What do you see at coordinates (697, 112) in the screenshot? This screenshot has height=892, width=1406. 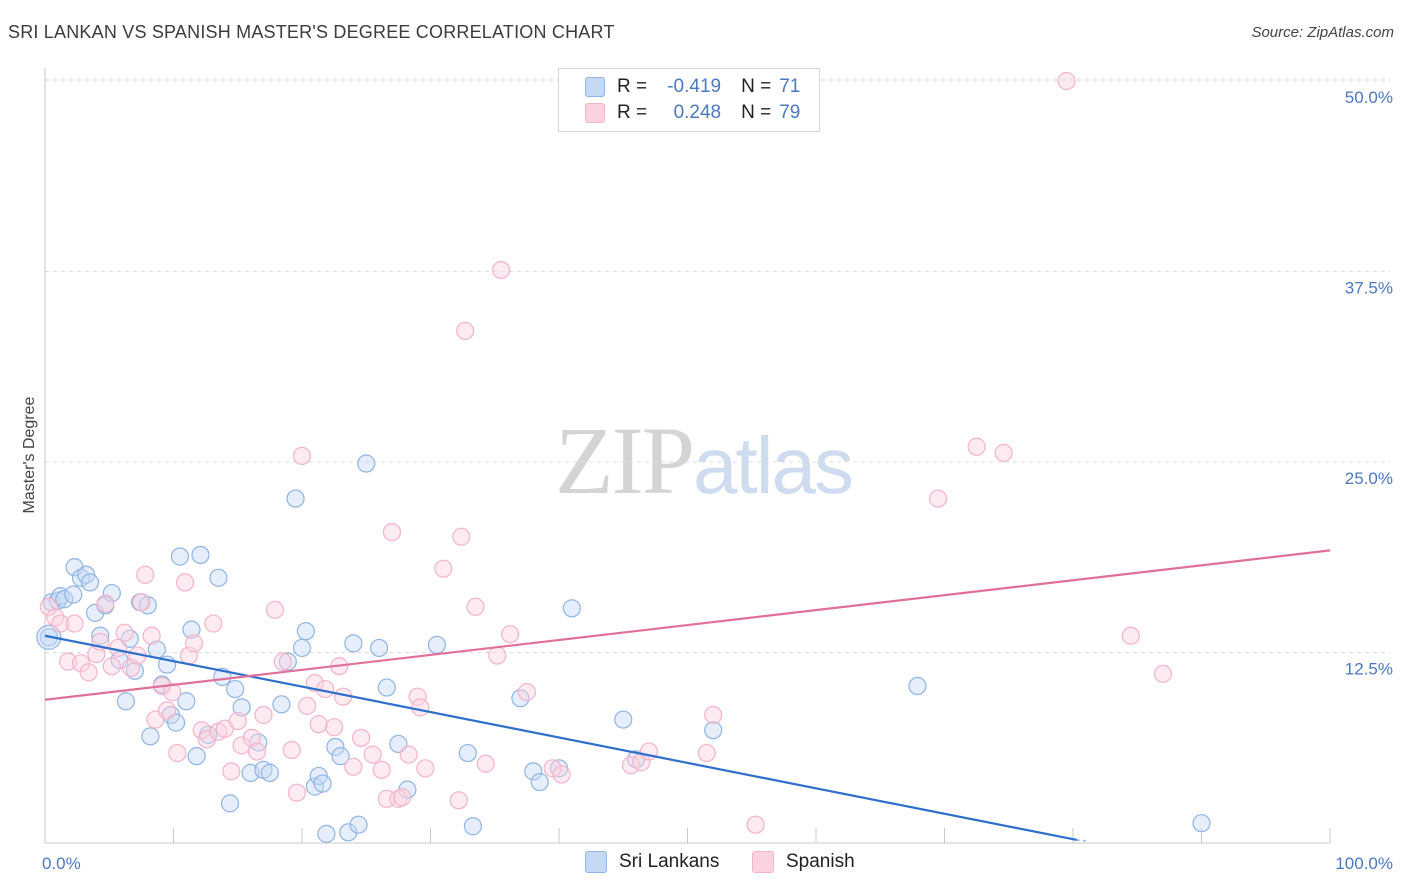 I see `r-value: 0.248` at bounding box center [697, 112].